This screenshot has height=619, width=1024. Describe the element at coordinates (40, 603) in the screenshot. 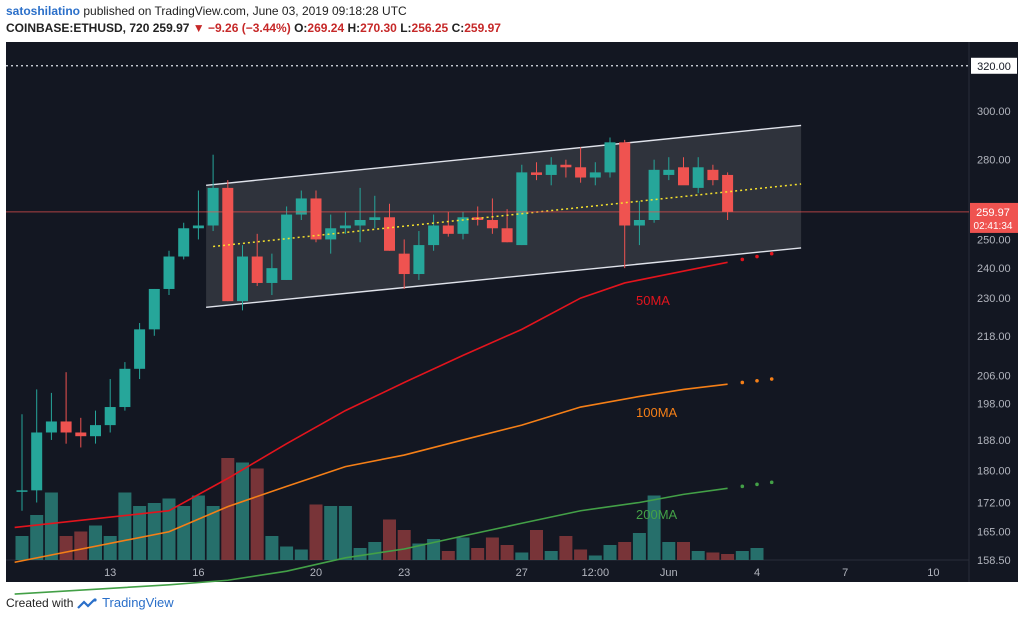

I see `created-with-text: Created with` at that location.